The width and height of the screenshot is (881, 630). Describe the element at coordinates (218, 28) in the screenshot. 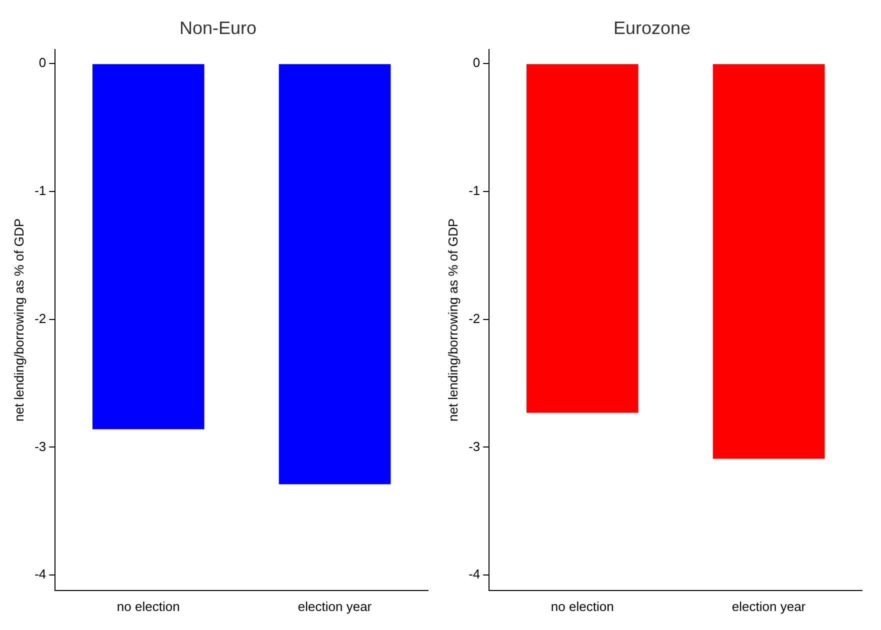

I see `chart-title: Non-Euro` at that location.